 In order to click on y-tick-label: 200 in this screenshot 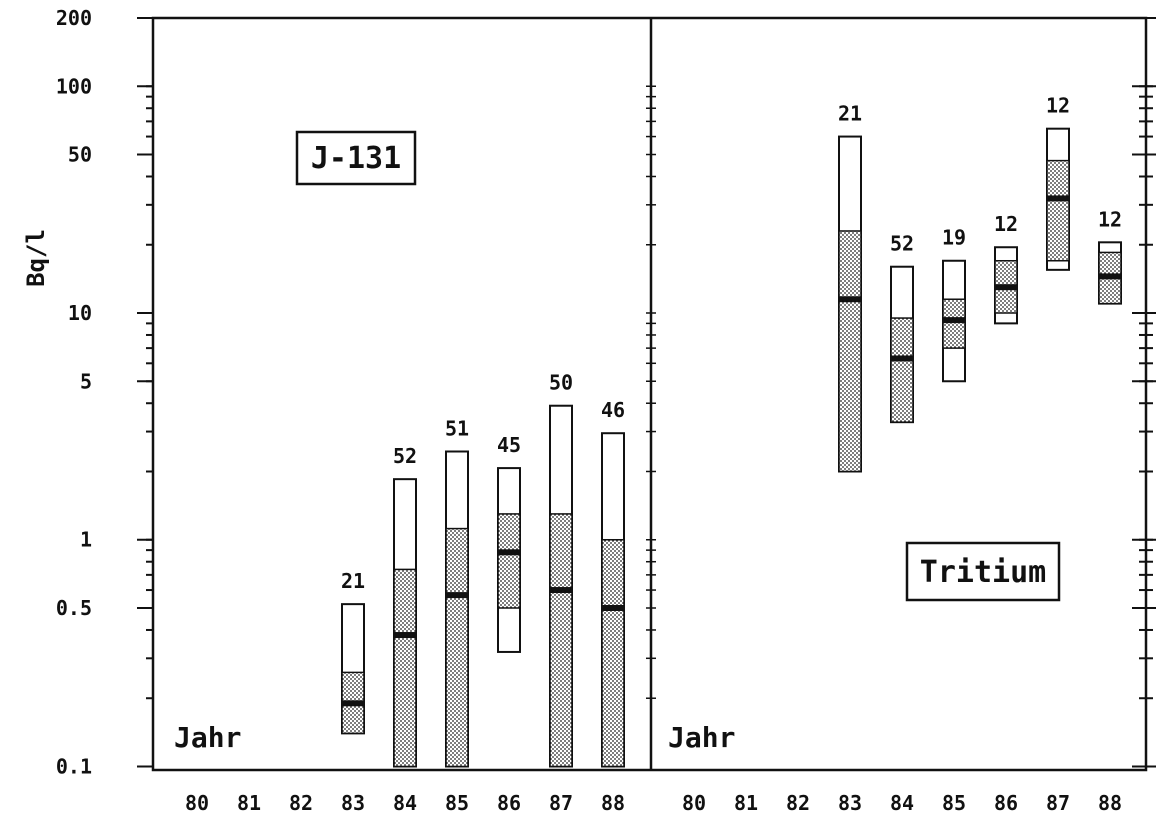, I will do `click(74, 18)`.